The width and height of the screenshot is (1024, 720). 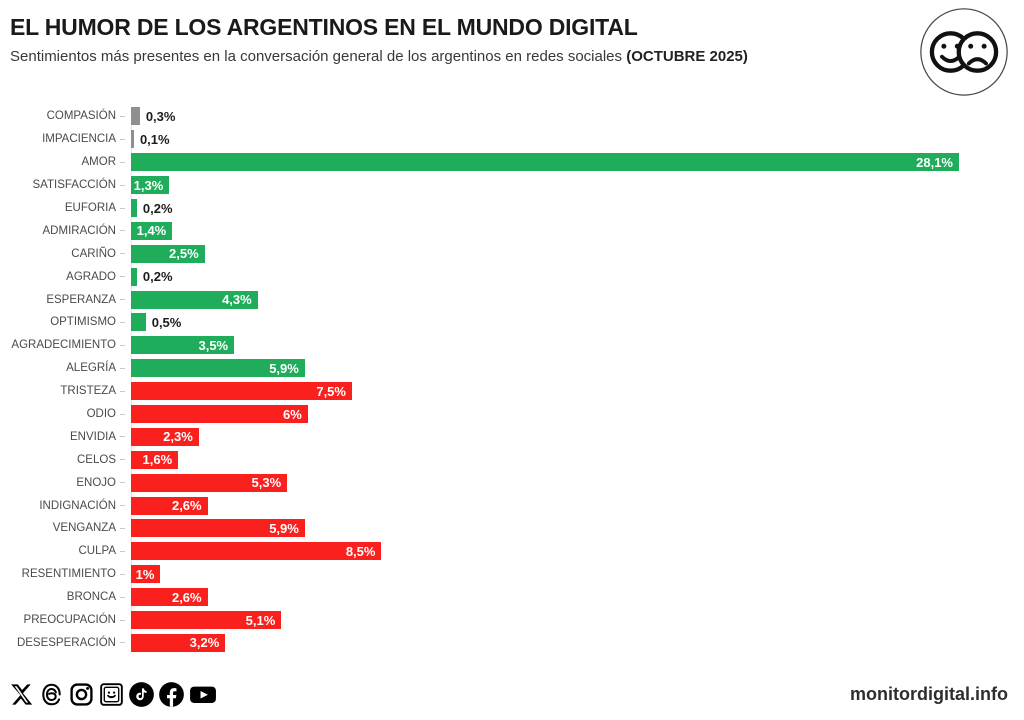 What do you see at coordinates (66, 642) in the screenshot?
I see `category-label: DESESPERACIÓN` at bounding box center [66, 642].